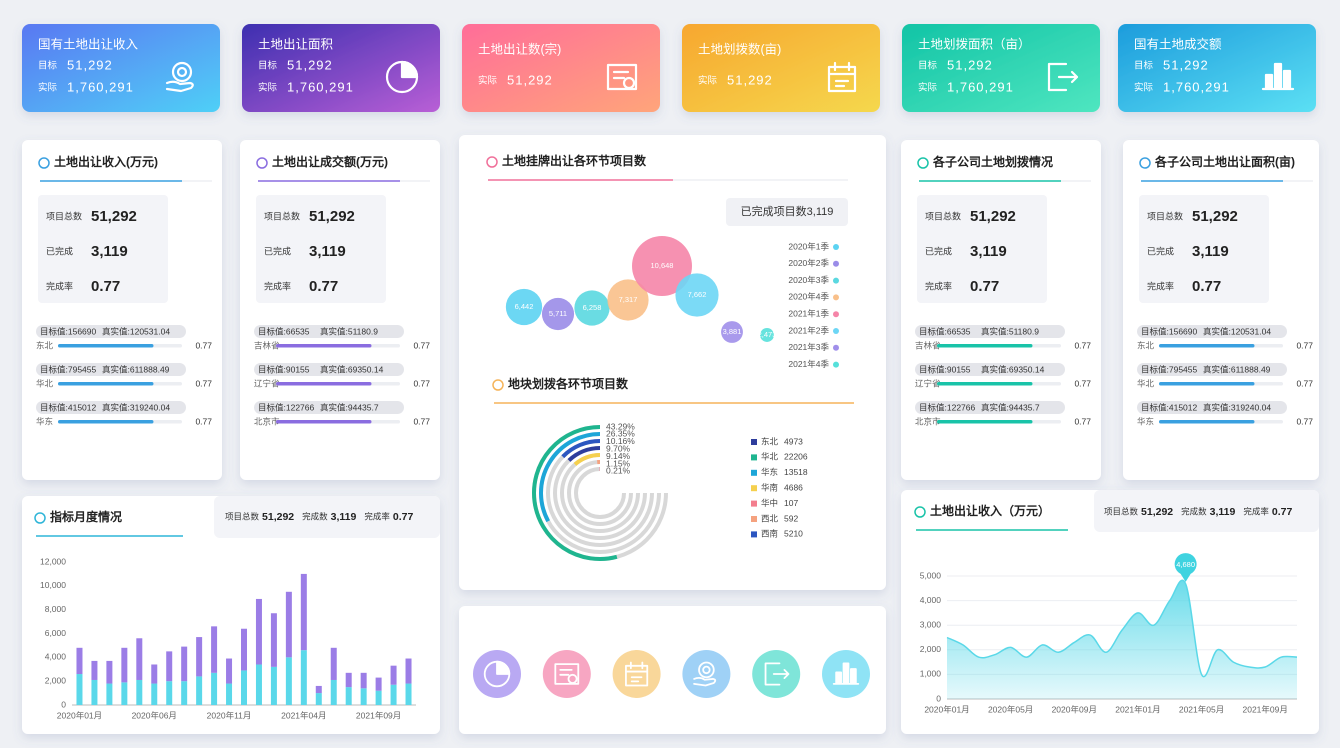 The width and height of the screenshot is (1340, 748). I want to click on card-title: 国有土地成交额, so click(1178, 43).